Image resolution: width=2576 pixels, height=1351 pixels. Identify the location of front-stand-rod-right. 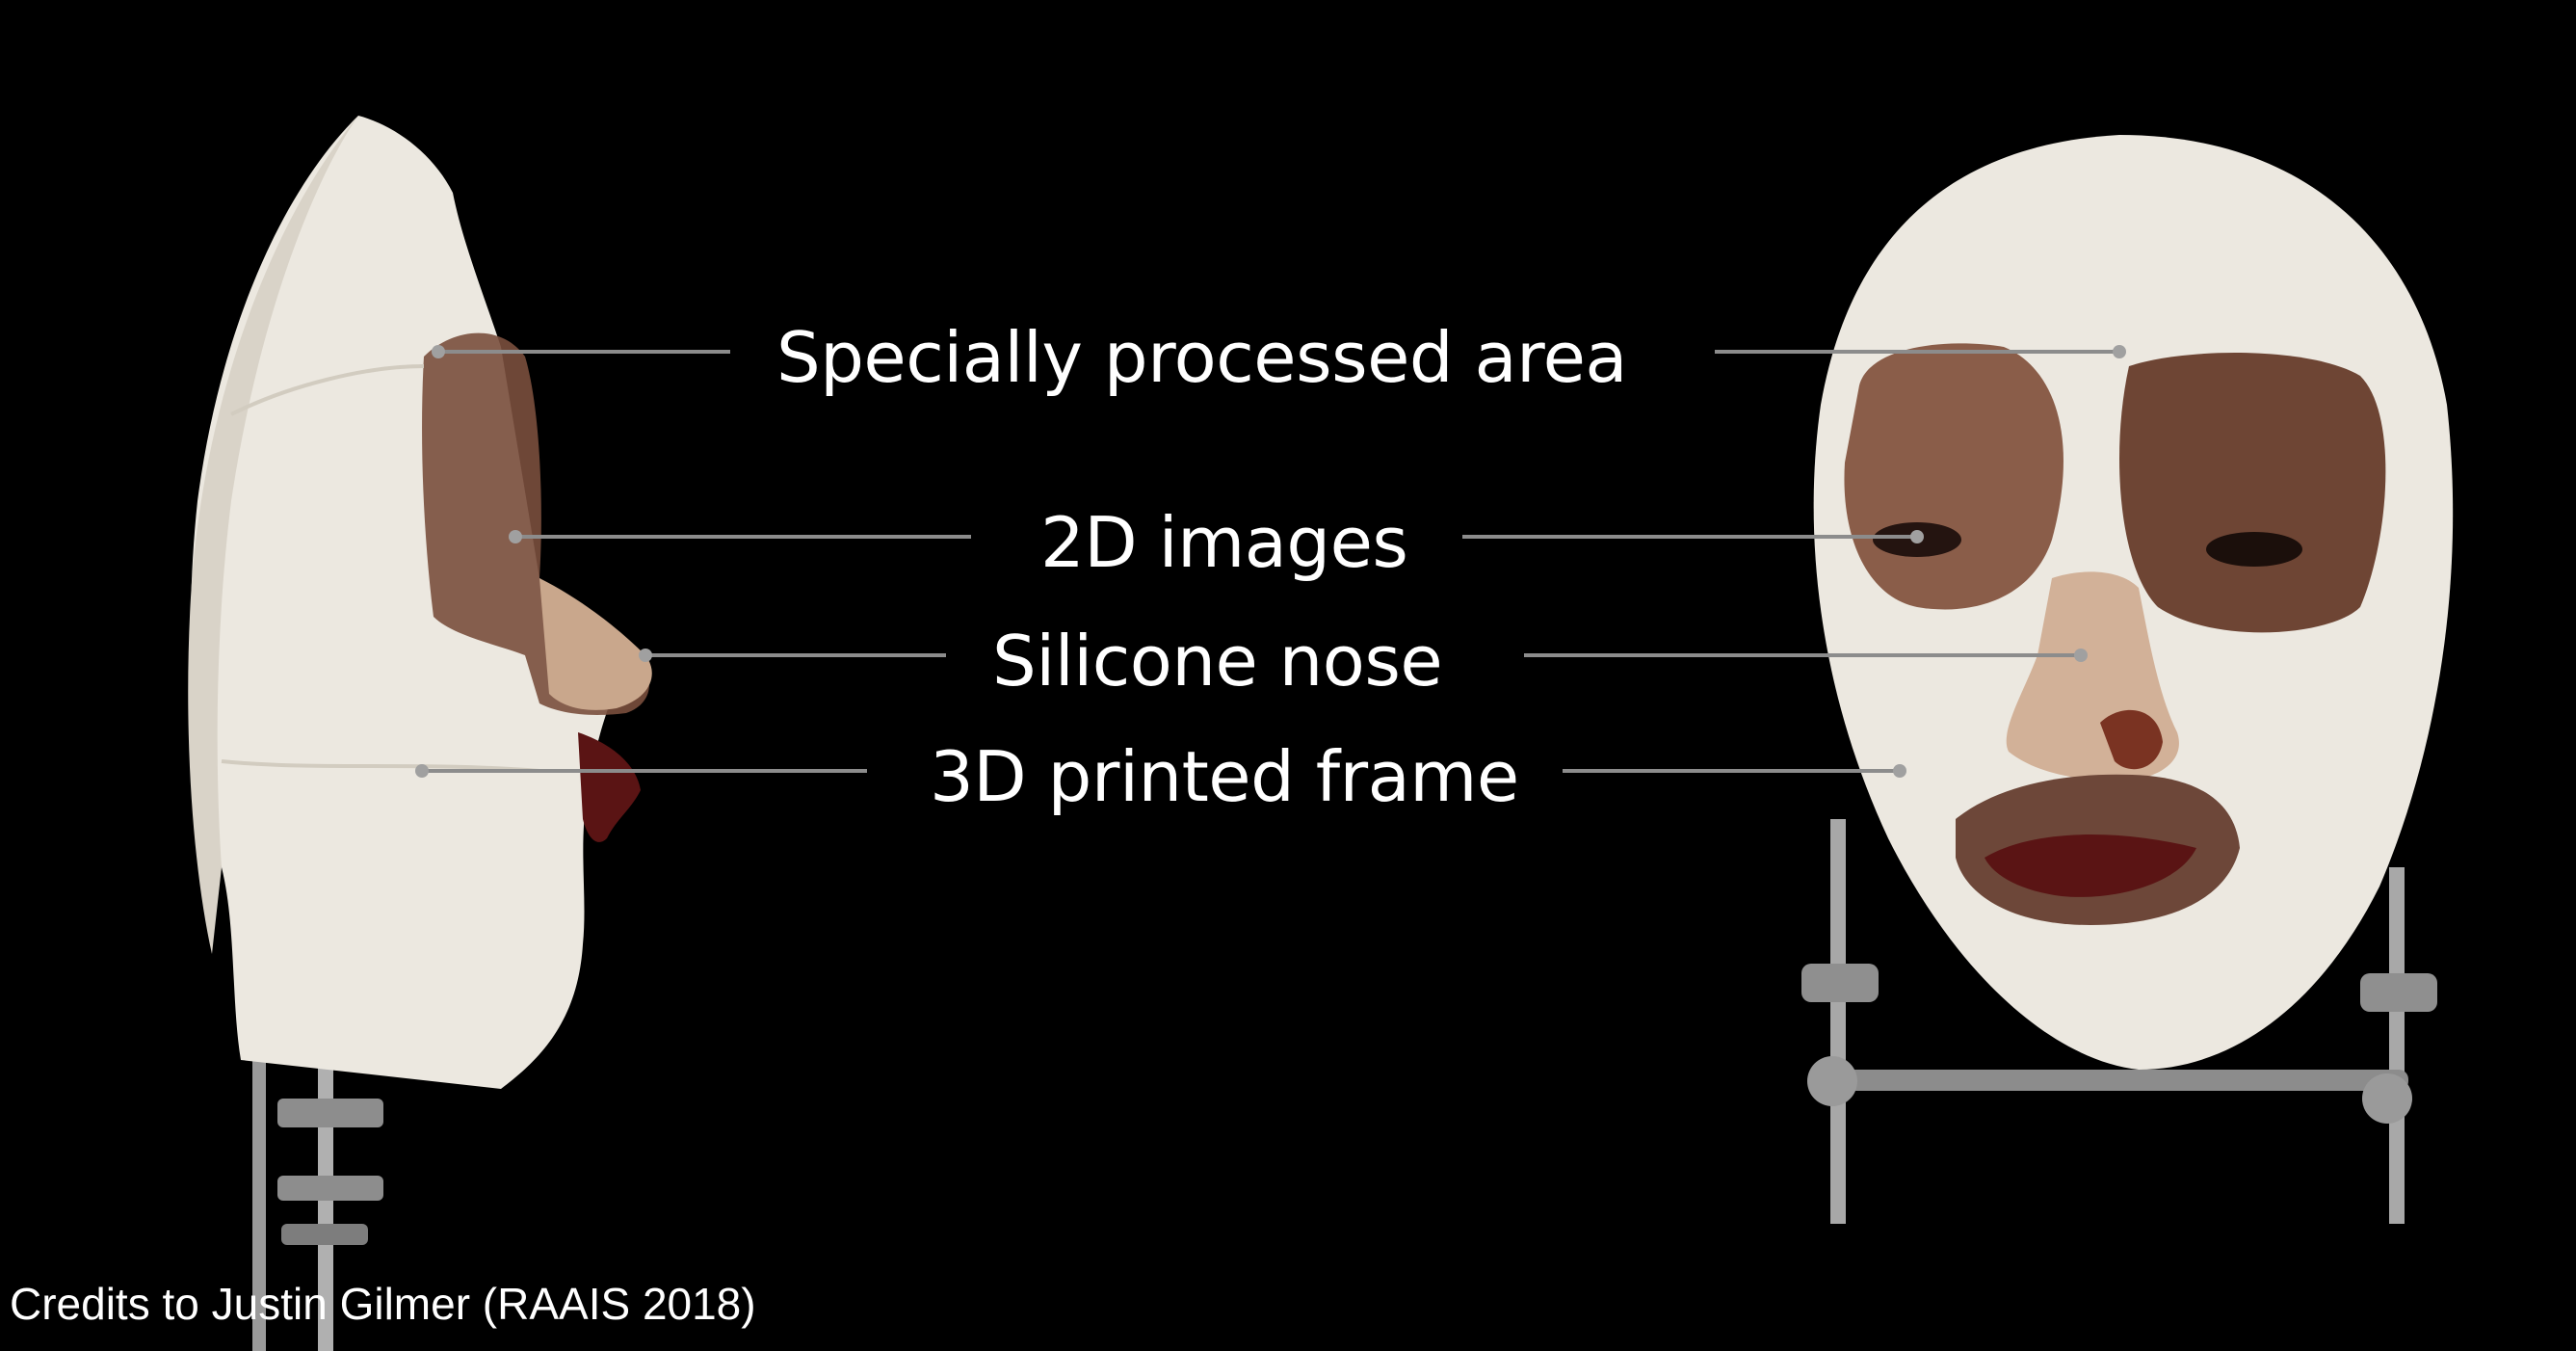
(2397, 1045).